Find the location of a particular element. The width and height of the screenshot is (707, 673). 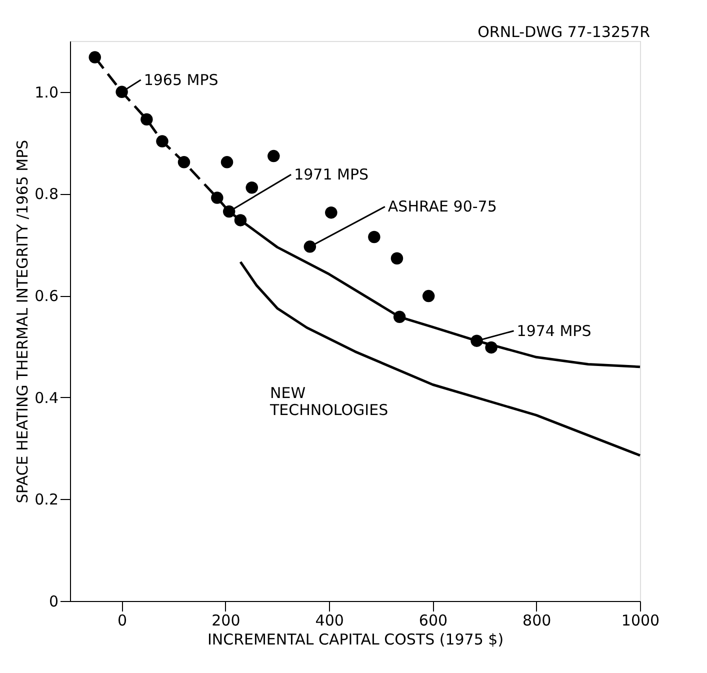

x-tick-label: 400 is located at coordinates (329, 621).